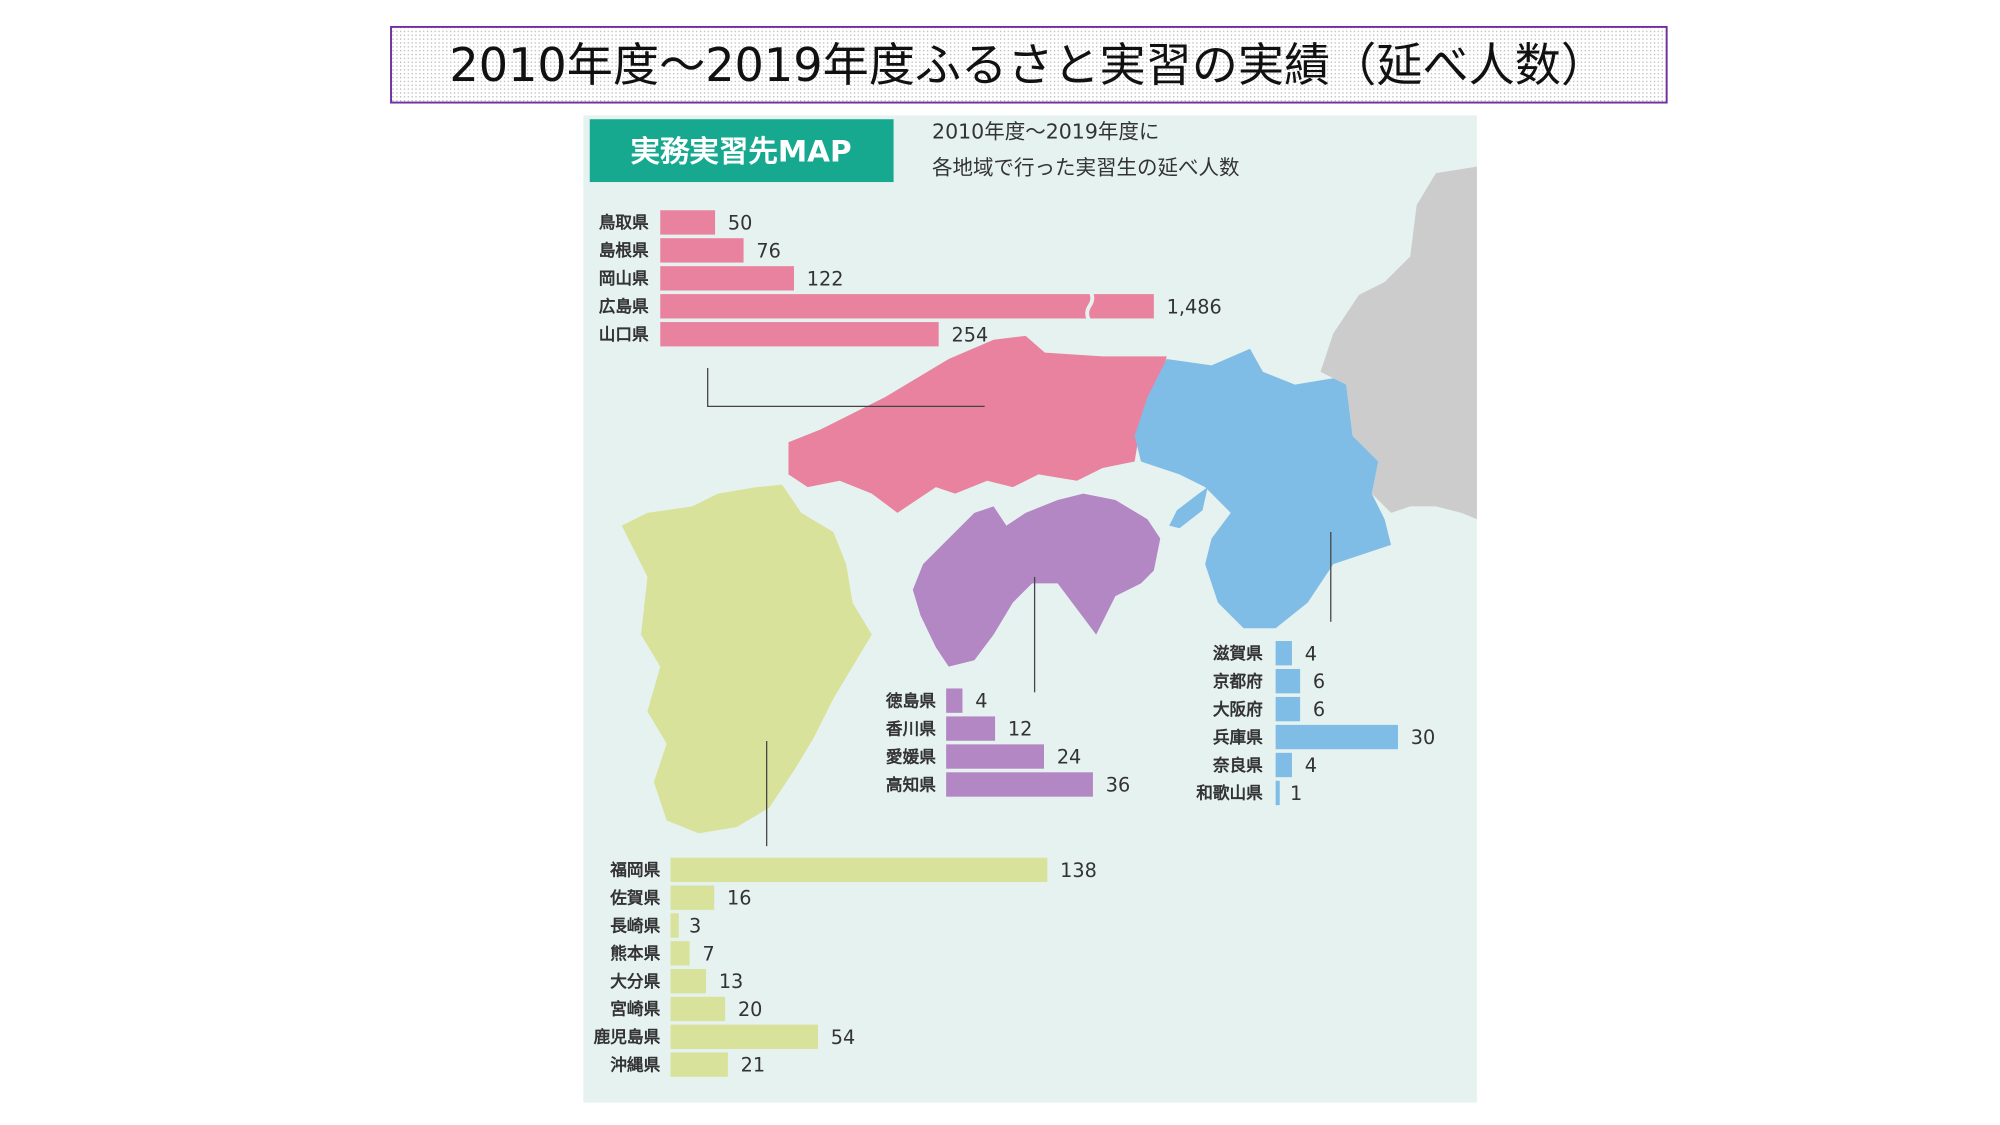  What do you see at coordinates (1238, 709) in the screenshot?
I see `bar-label: 大阪府` at bounding box center [1238, 709].